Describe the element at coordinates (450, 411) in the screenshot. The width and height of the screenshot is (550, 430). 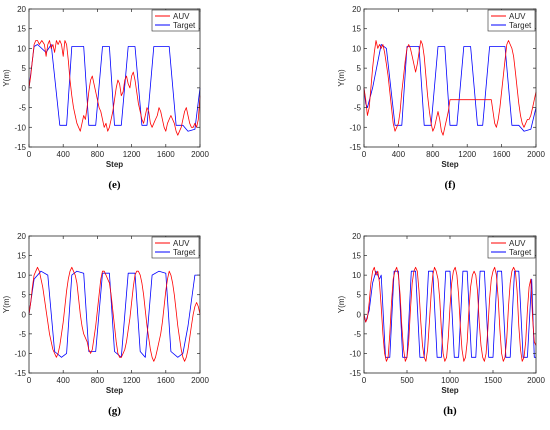
I see `panel-caption: (h)` at that location.